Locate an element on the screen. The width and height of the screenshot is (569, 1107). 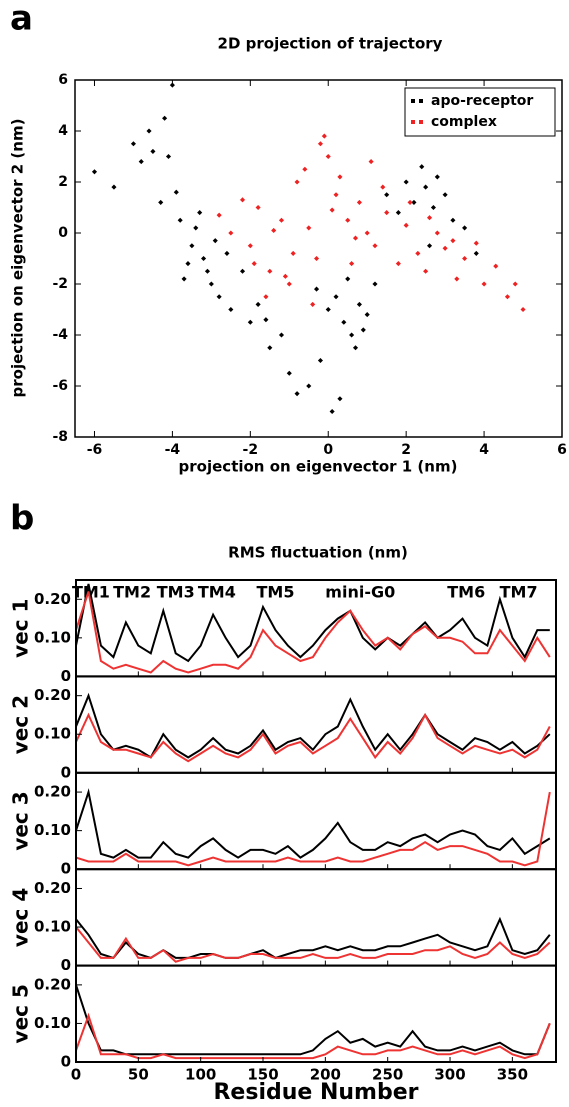
legend-label: apo-receptor is located at coordinates (482, 101).